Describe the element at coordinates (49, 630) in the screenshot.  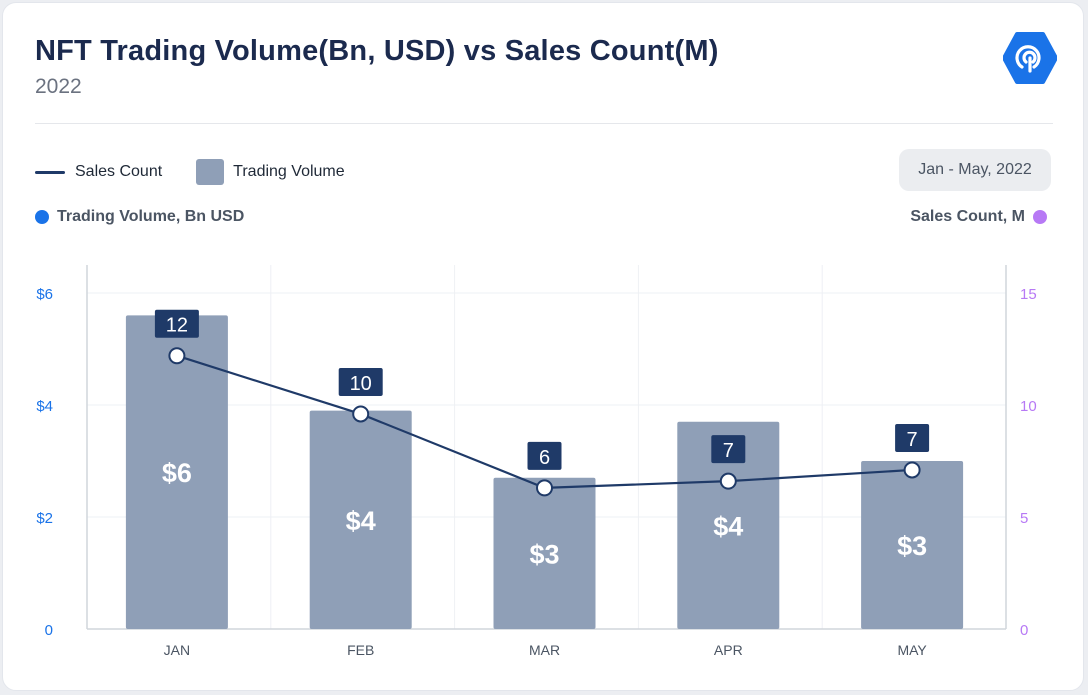
I see `y-left-tick-label: 0` at that location.